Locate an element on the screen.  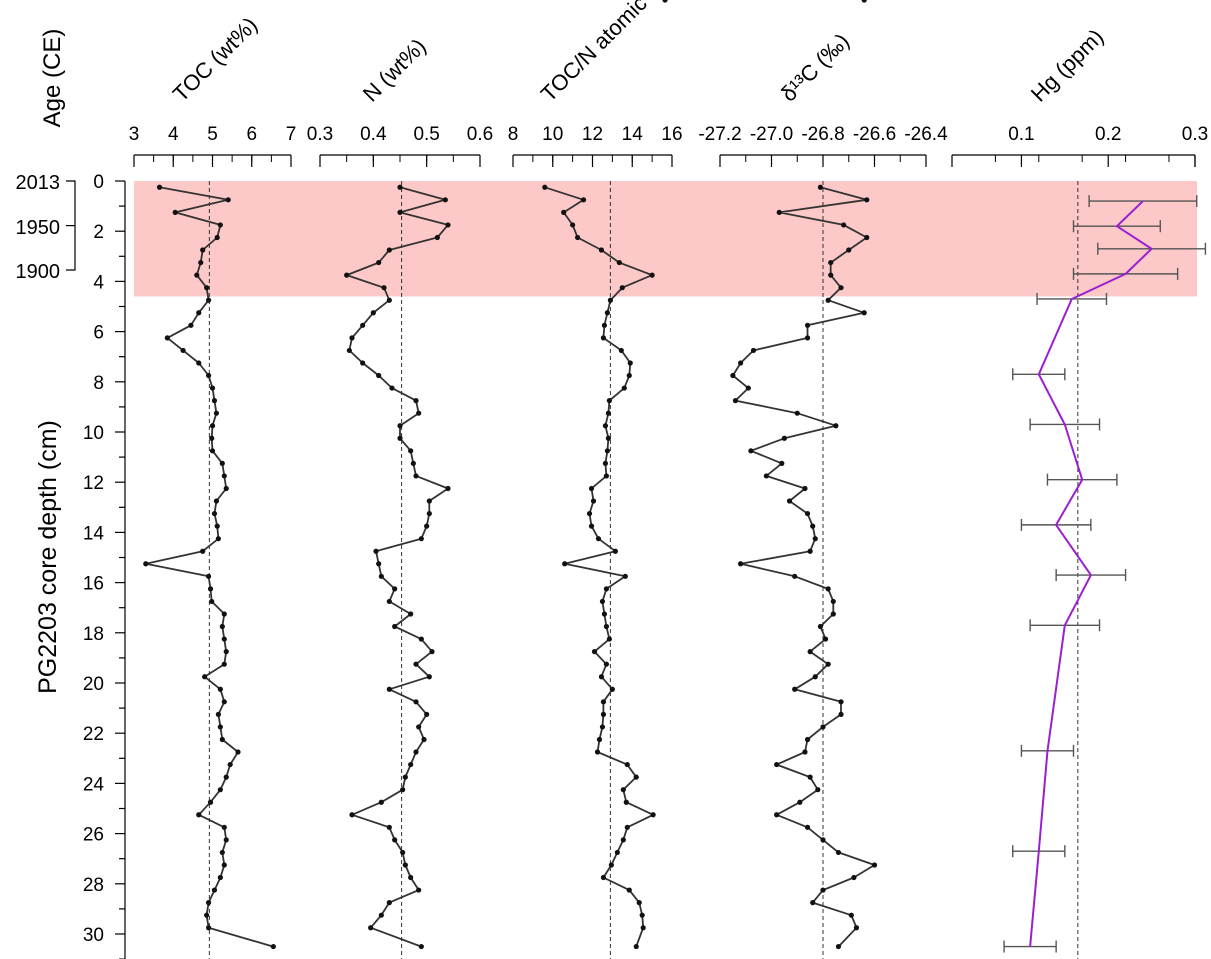
panel: TOC (wt%) 3 4 5 6 7 is located at coordinates (213, 485).